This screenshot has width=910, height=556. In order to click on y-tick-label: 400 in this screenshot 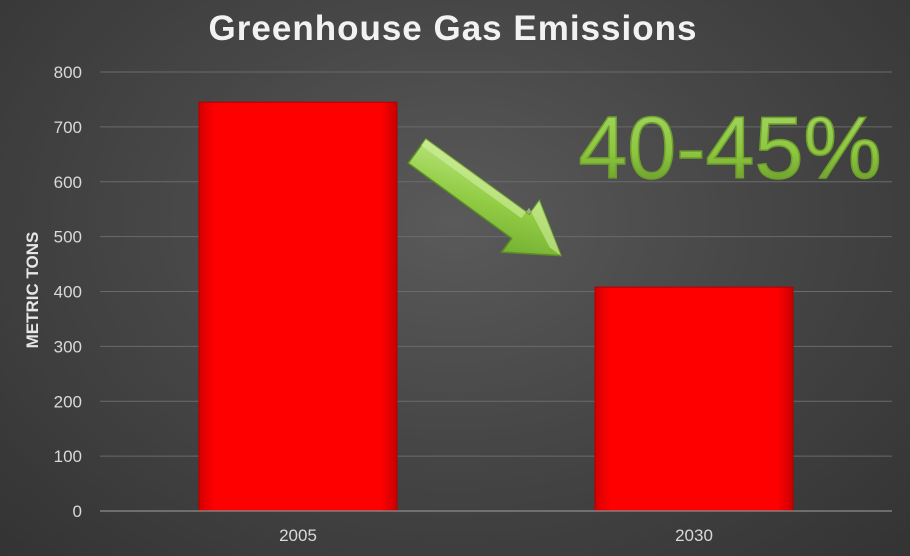, I will do `click(68, 292)`.